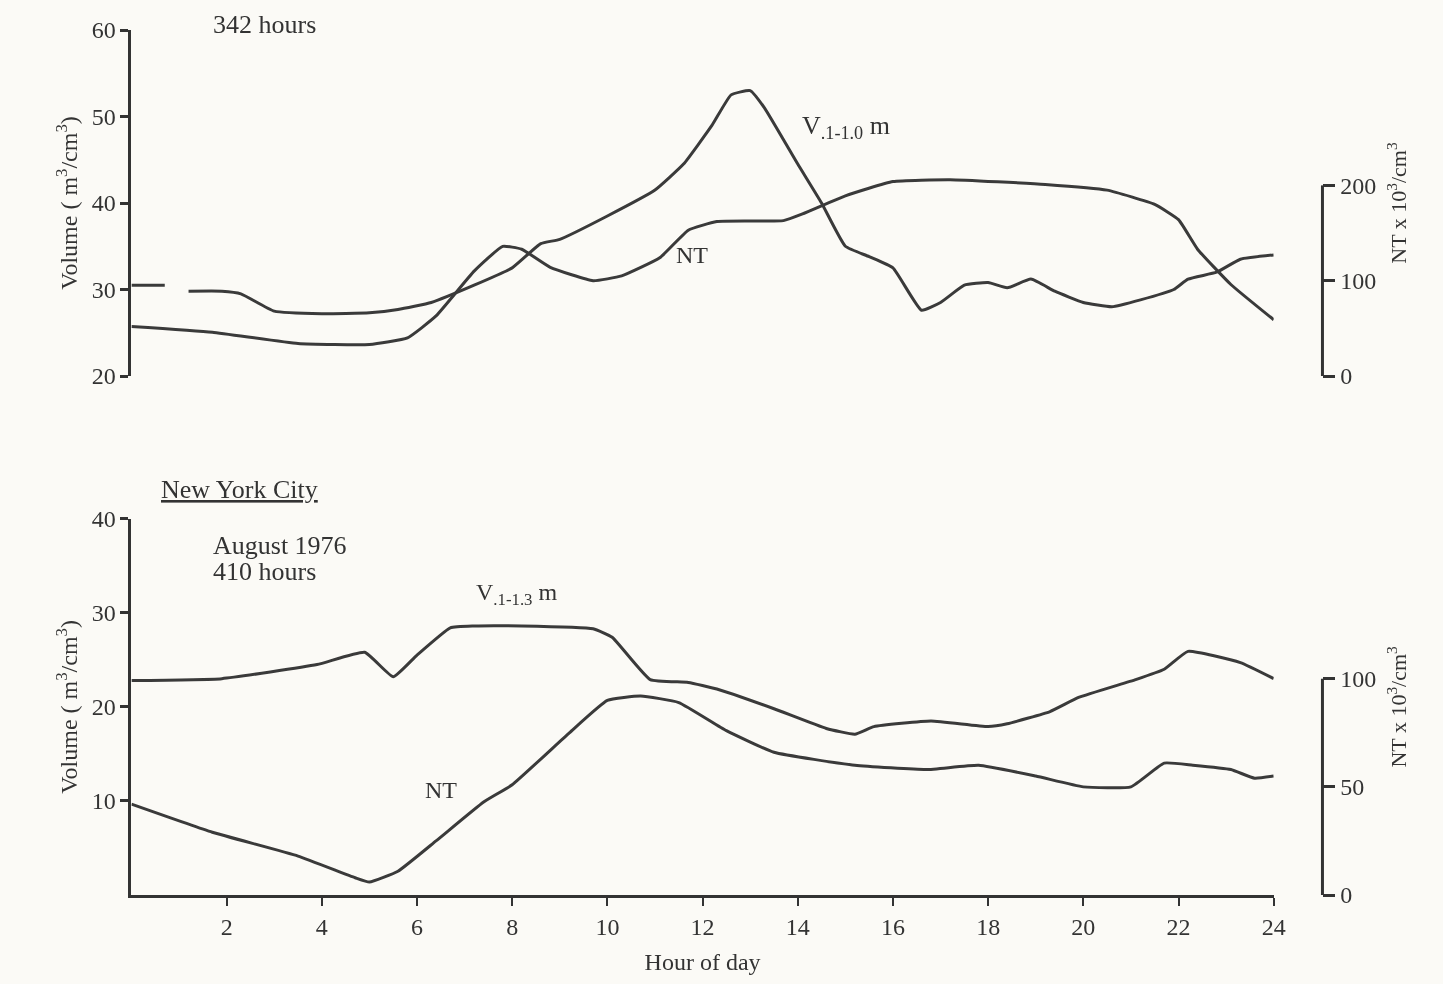 The height and width of the screenshot is (984, 1443). What do you see at coordinates (1178, 926) in the screenshot?
I see `x-tick-label: 22` at bounding box center [1178, 926].